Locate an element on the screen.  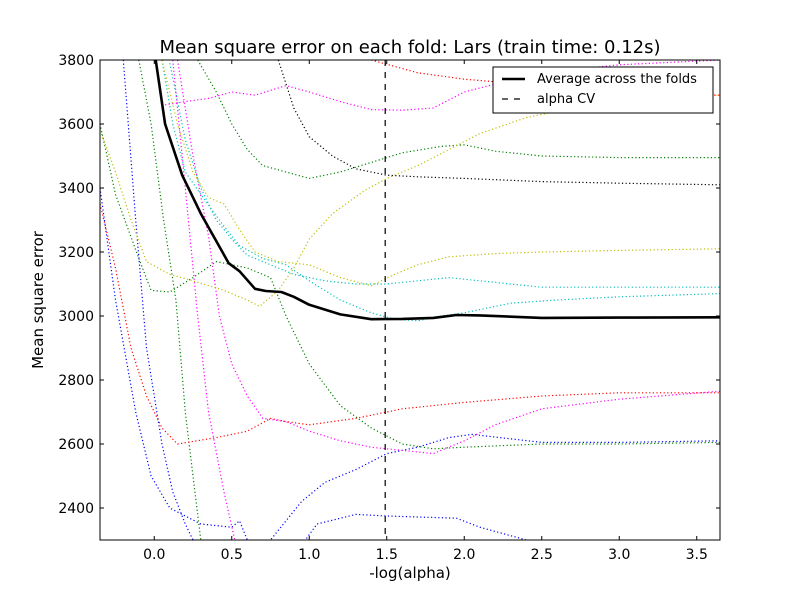
y-tick-label: 2800 is located at coordinates (76, 381).